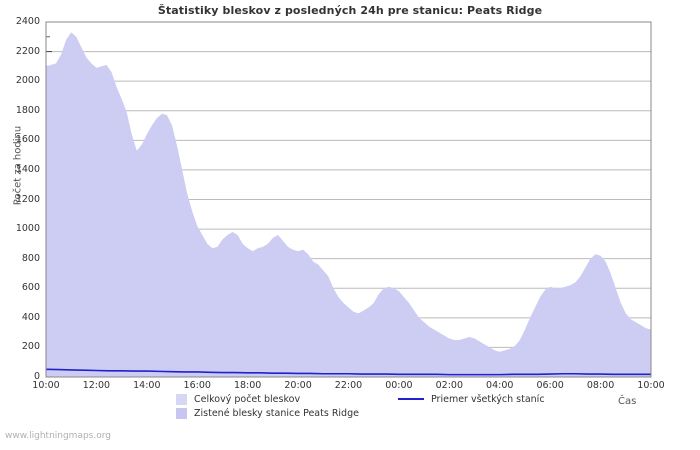 The image size is (700, 450). Describe the element at coordinates (27, 140) in the screenshot. I see `y-tick-label: 1600` at that location.